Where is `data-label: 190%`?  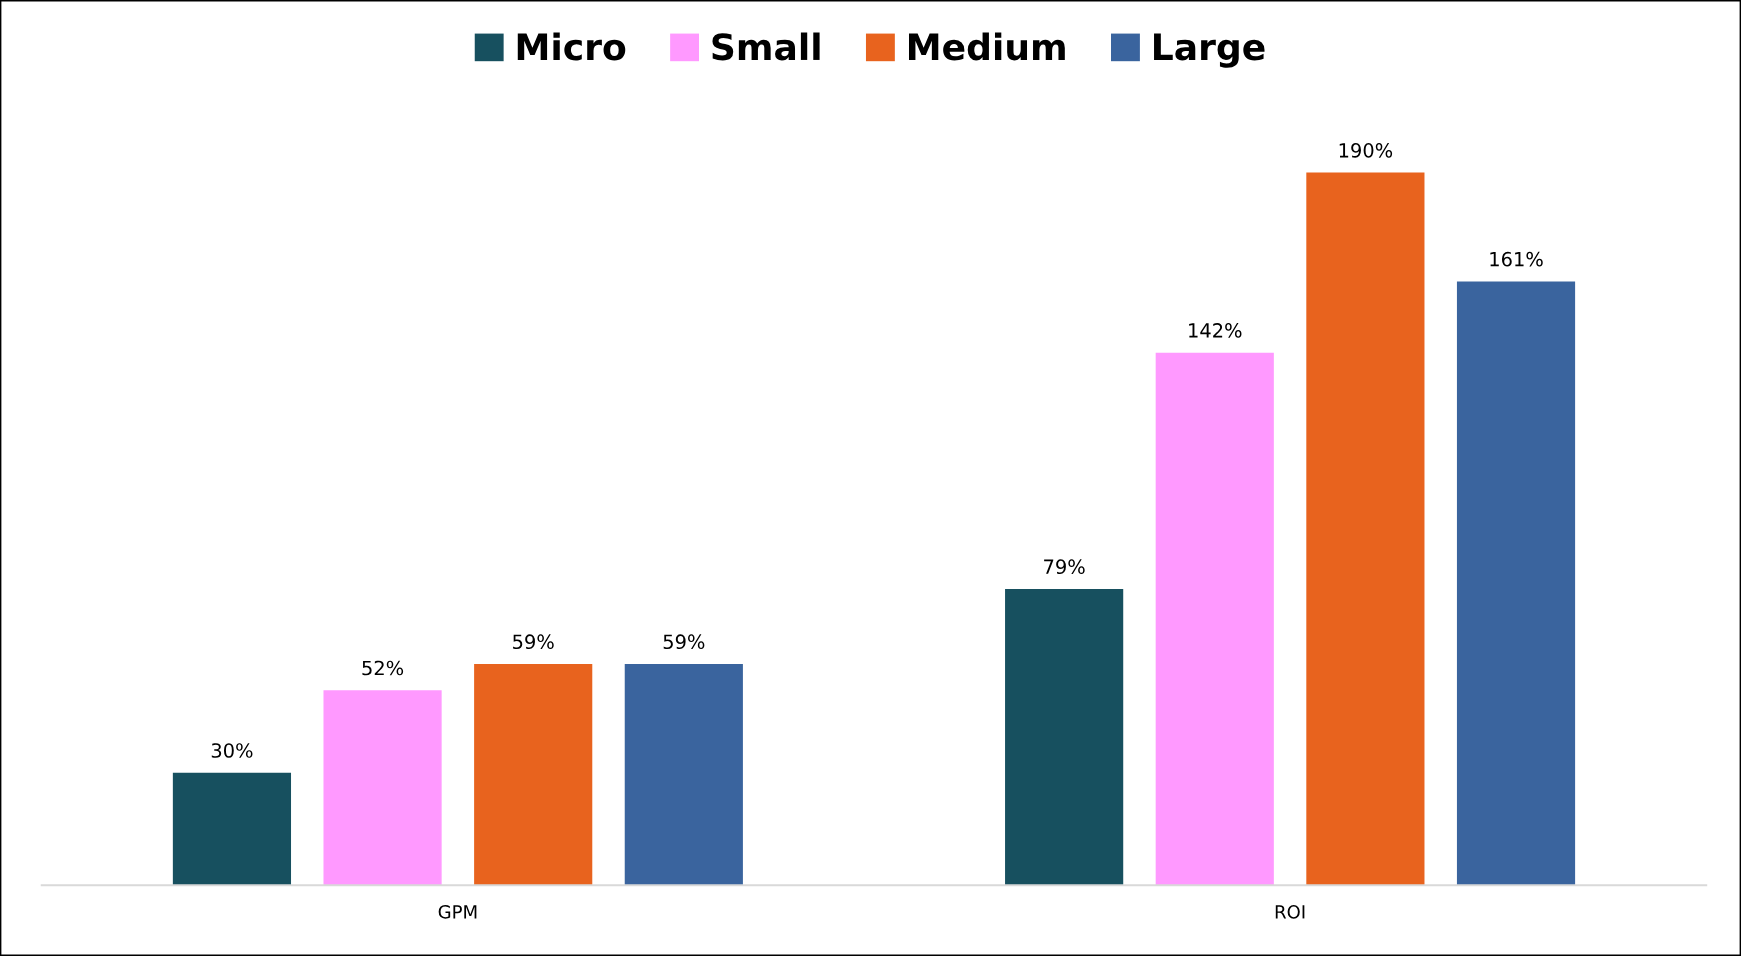
data-label: 190% is located at coordinates (1366, 150).